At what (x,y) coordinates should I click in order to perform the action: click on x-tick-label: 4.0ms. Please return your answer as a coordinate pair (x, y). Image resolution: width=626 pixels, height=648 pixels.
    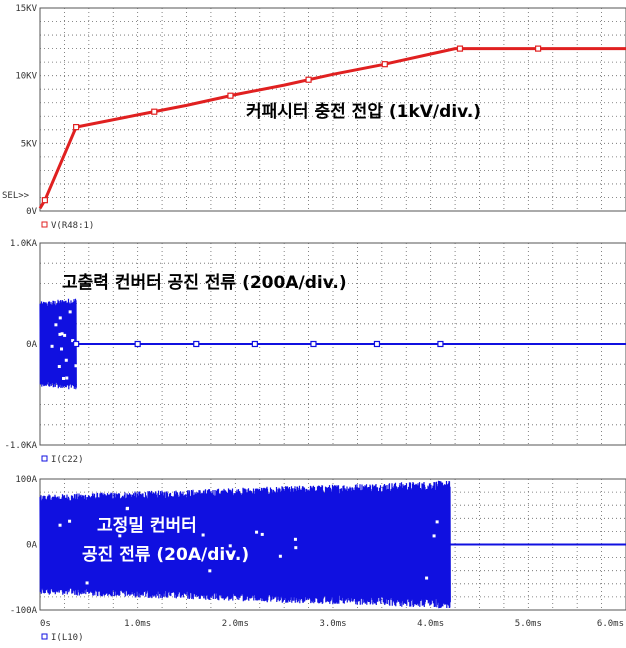
    Looking at the image, I should click on (430, 624).